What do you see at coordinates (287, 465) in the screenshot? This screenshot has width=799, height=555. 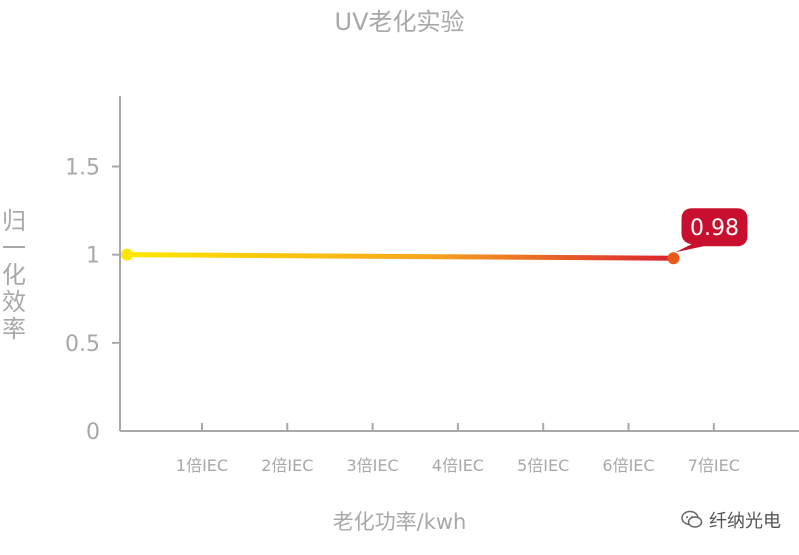 I see `x-tick-label: 2倍IEC` at bounding box center [287, 465].